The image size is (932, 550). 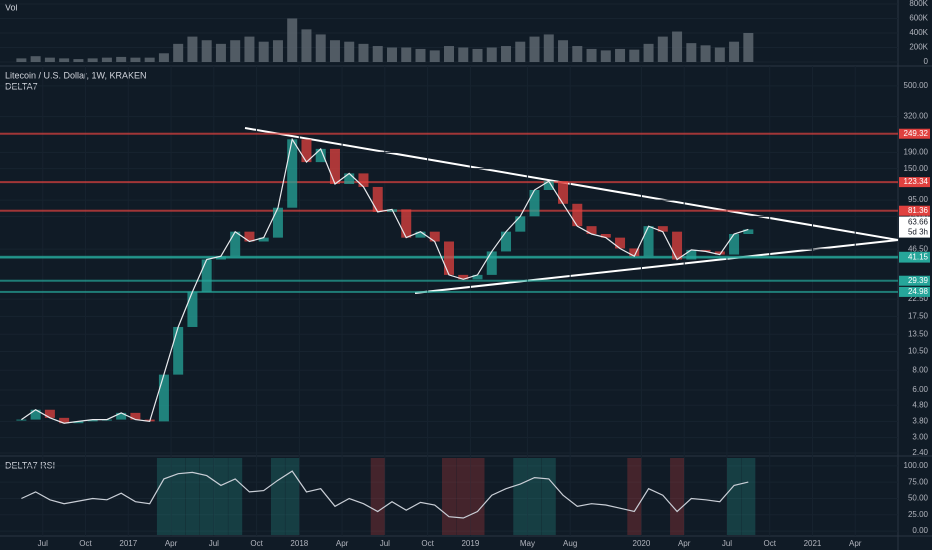 What do you see at coordinates (918, 498) in the screenshot?
I see `y-tick-label: 50.00` at bounding box center [918, 498].